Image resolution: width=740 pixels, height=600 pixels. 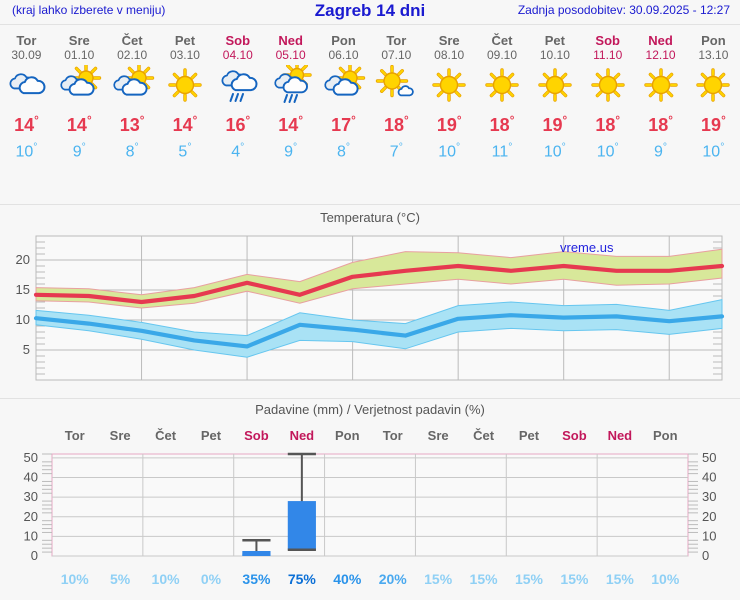 I want to click on header-divider, so click(x=370, y=24).